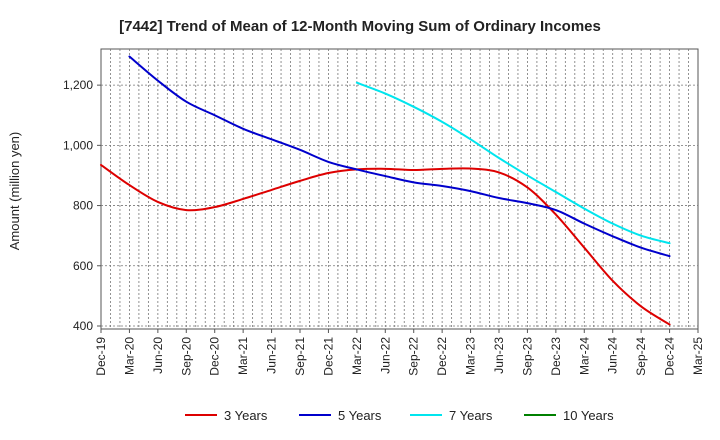  Describe the element at coordinates (101, 356) in the screenshot. I see `x-tick-label: Dec-19` at that location.